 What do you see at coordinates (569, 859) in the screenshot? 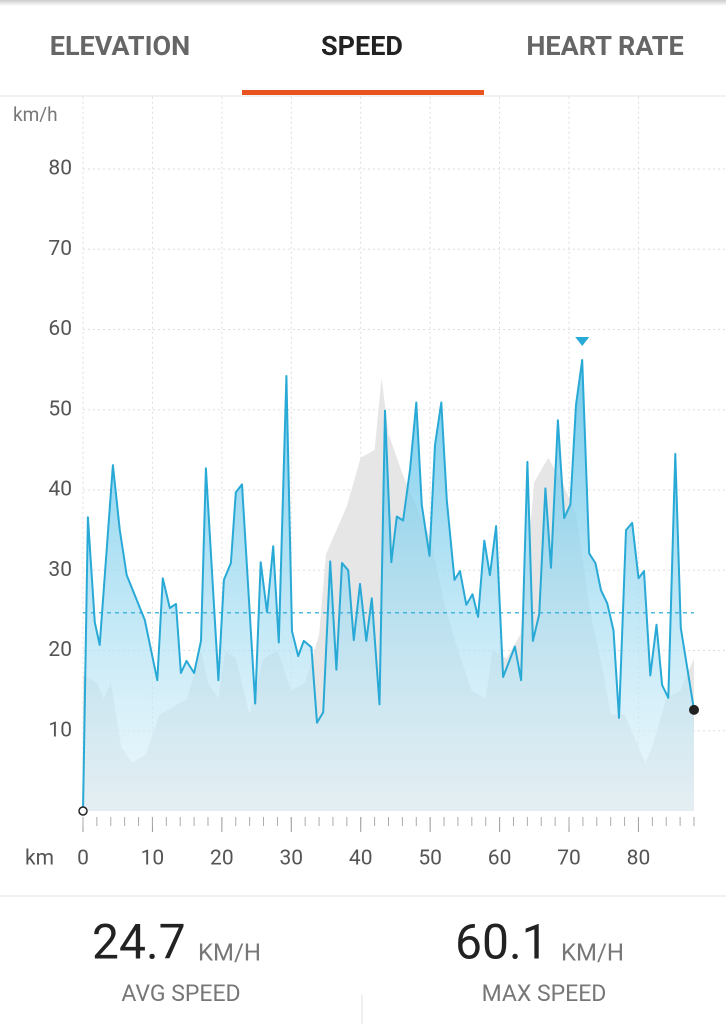
I see `x-tick-label: 70` at bounding box center [569, 859].